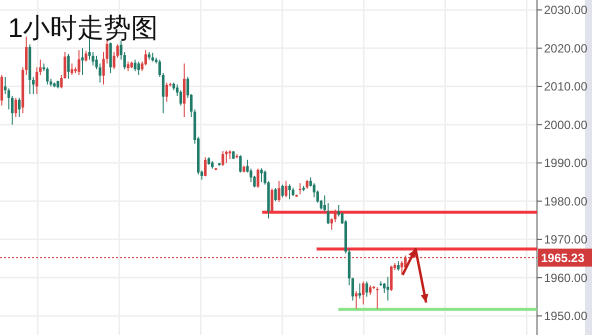 This screenshot has height=335, width=592. I want to click on y-tick-label: 2030.00, so click(566, 10).